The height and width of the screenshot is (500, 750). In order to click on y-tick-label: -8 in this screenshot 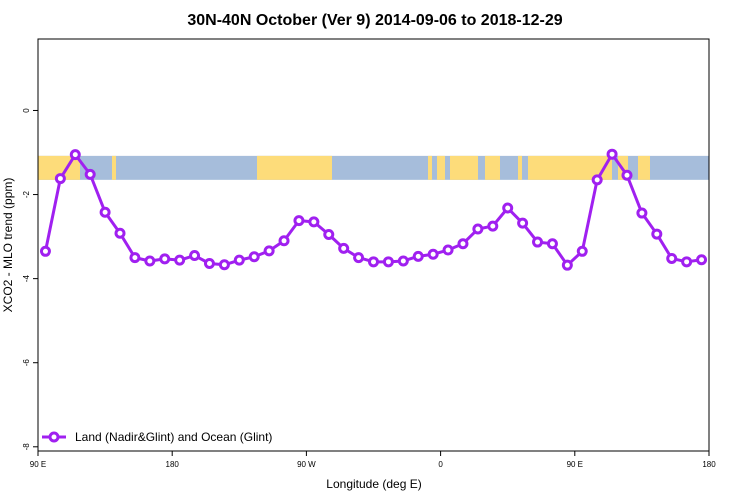, I will do `click(26, 447)`.